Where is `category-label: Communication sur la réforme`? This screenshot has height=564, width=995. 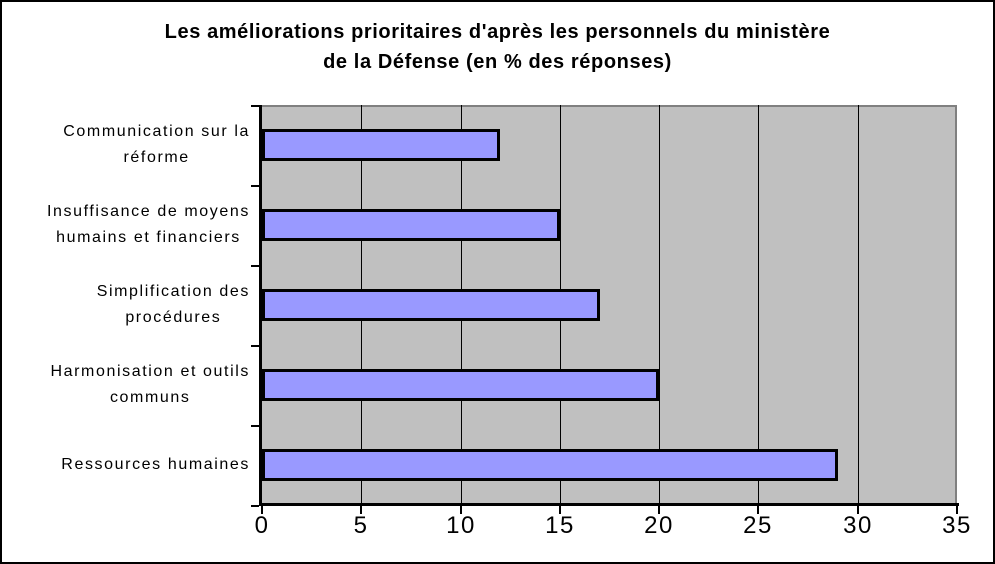 category-label: Communication sur la réforme is located at coordinates (125, 145).